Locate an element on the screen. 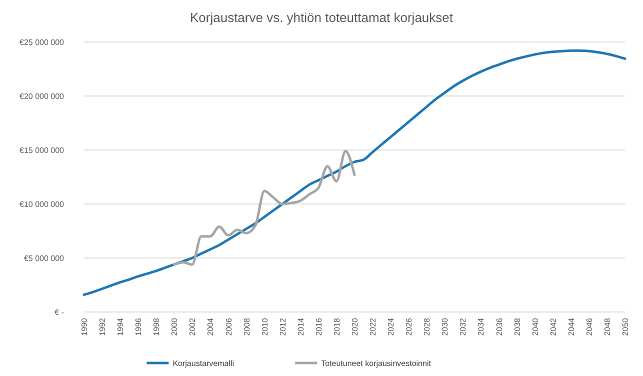 The height and width of the screenshot is (376, 643). x-tick-label: 2048 is located at coordinates (607, 326).